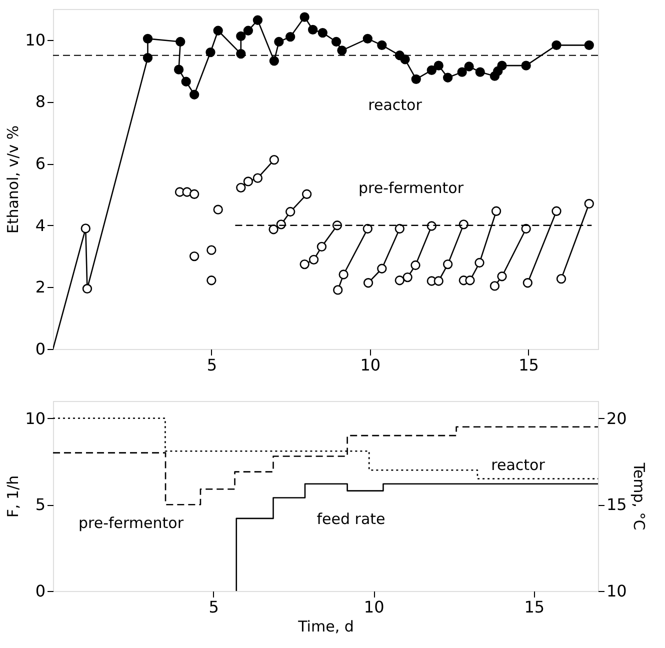 Image resolution: width=665 pixels, height=648 pixels. What do you see at coordinates (13, 496) in the screenshot?
I see `y-axis-title: F, 1/h` at bounding box center [13, 496].